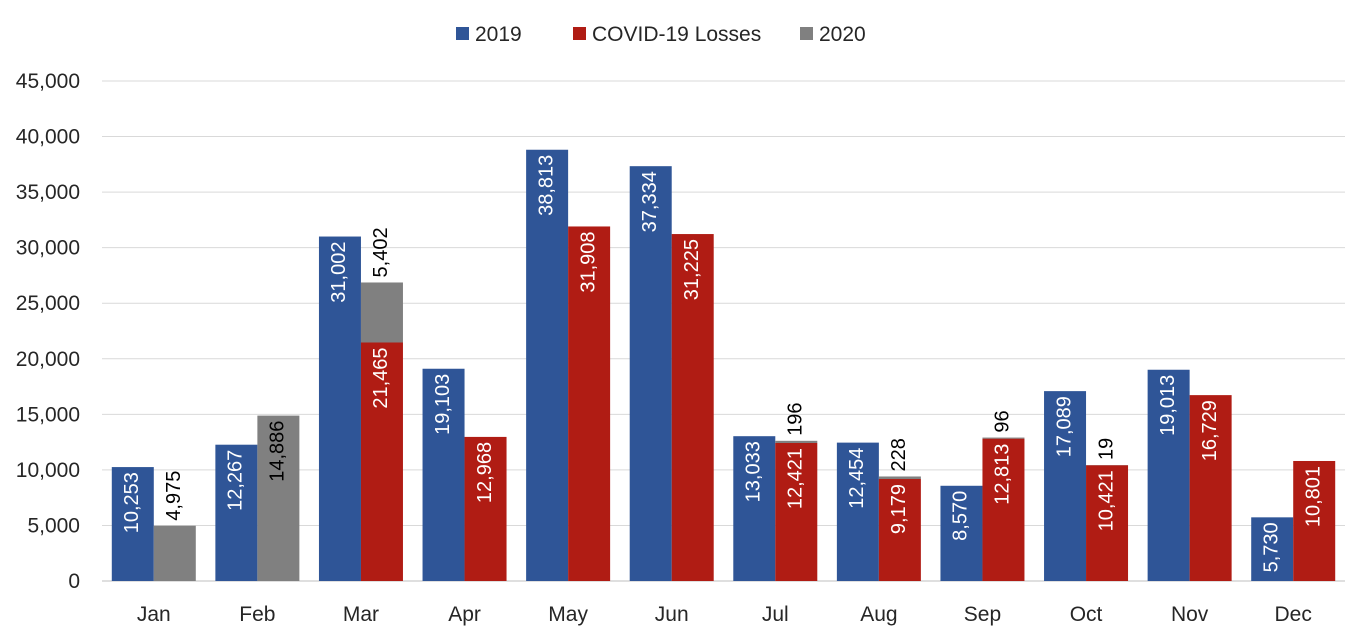 This screenshot has width=1368, height=641. What do you see at coordinates (1168, 405) in the screenshot?
I see `data-label-2019: 19,013` at bounding box center [1168, 405].